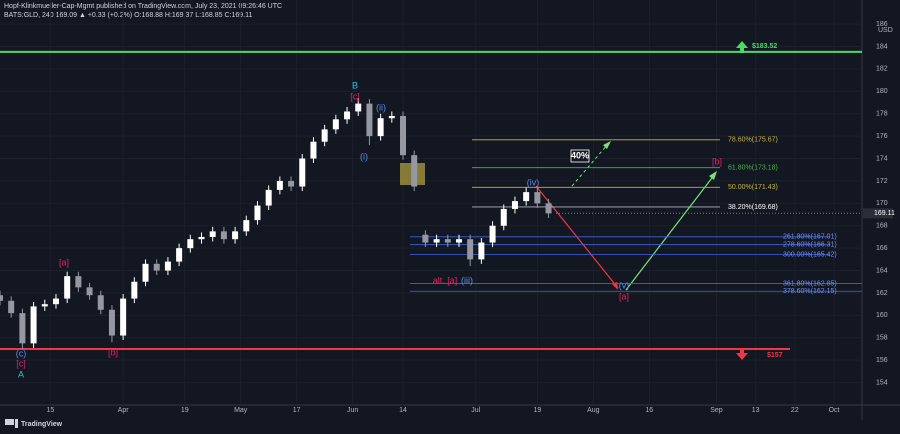 This screenshot has width=900, height=434. What do you see at coordinates (882, 46) in the screenshot?
I see `y-tick-label: 184` at bounding box center [882, 46].